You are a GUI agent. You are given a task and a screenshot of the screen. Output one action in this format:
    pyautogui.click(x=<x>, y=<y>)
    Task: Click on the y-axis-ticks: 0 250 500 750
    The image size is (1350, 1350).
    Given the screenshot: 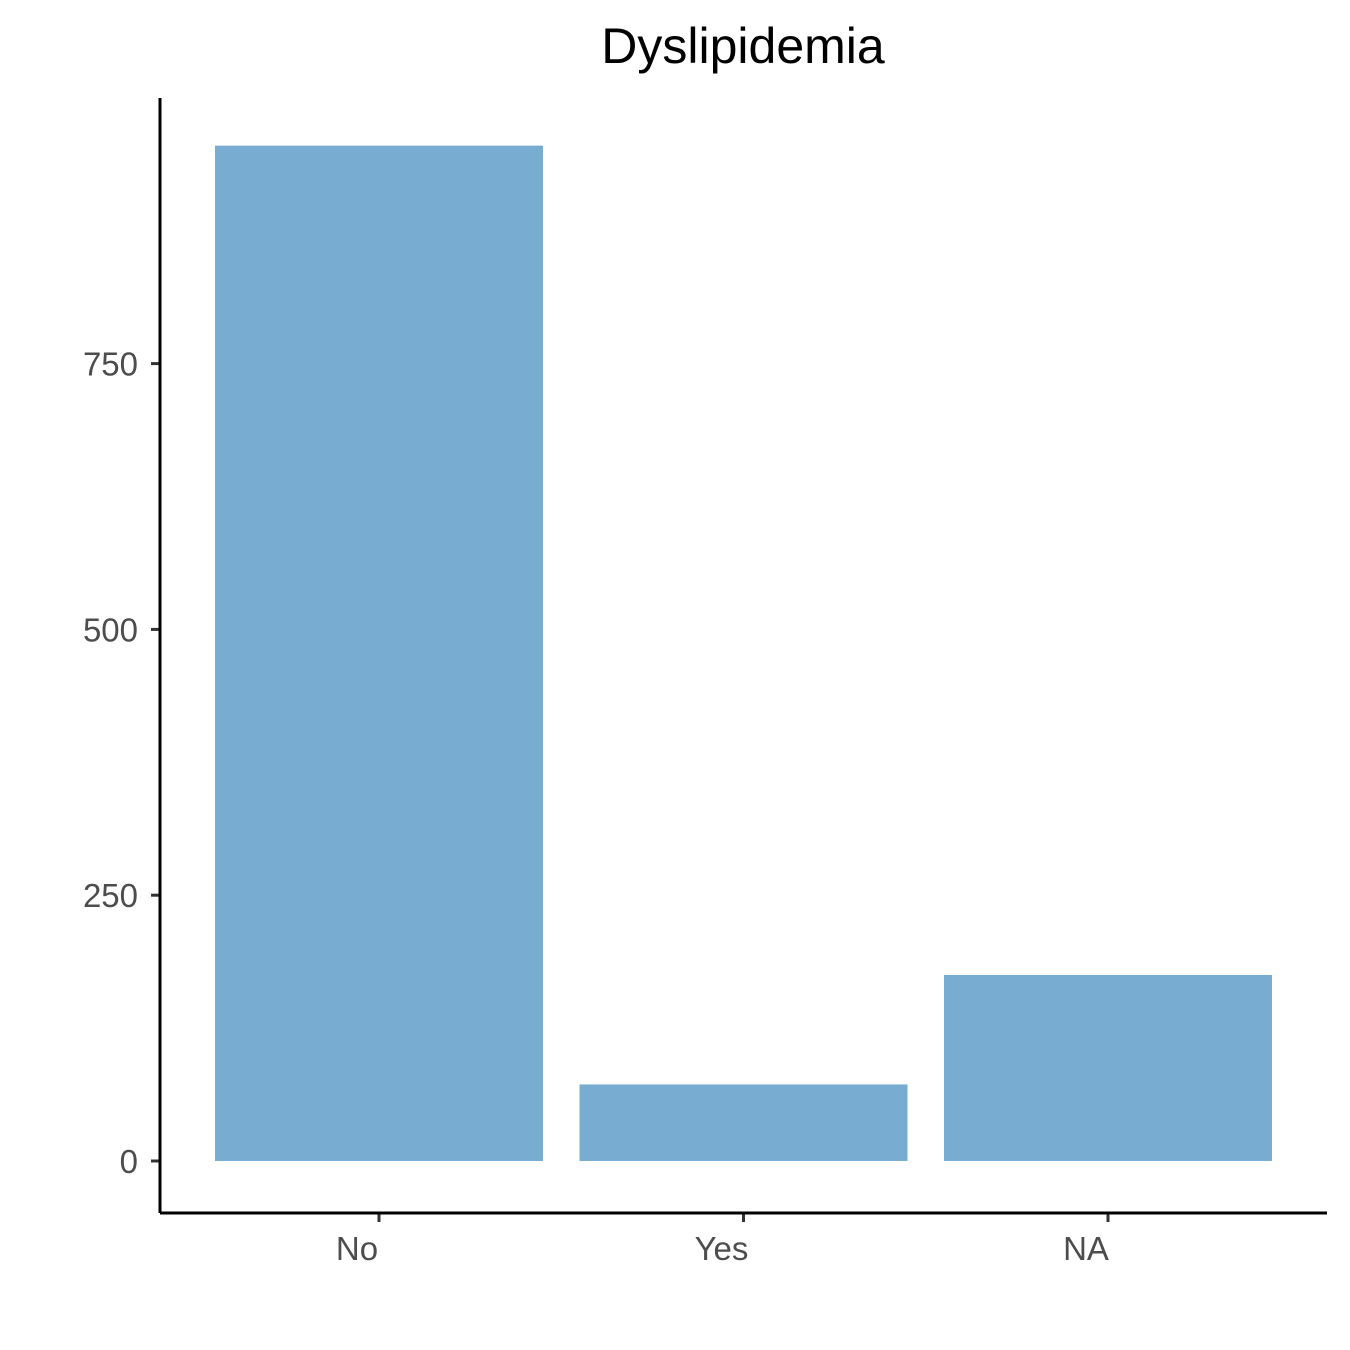 What is the action you would take?
    pyautogui.click(x=121, y=763)
    